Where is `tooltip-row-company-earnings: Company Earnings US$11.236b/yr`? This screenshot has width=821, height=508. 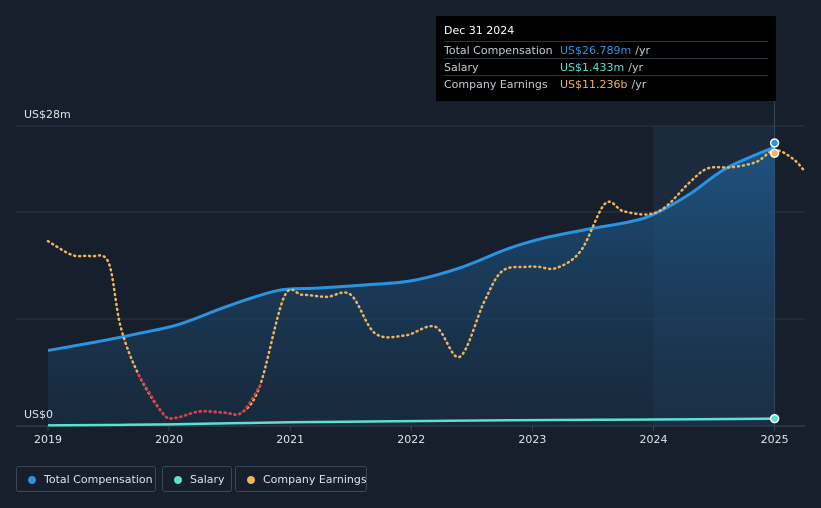
tooltip-row-company-earnings: Company Earnings US$11.236b/yr is located at coordinates (606, 84).